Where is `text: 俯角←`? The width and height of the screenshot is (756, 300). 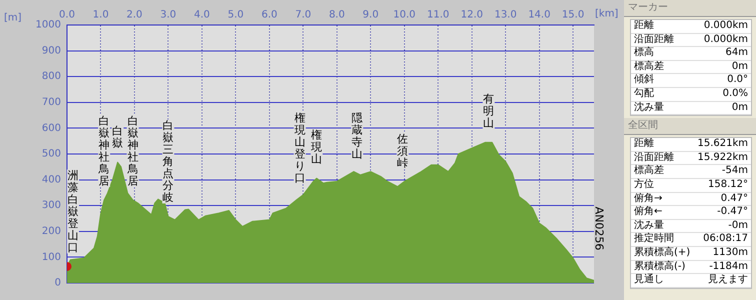
text: 俯角← is located at coordinates (648, 212).